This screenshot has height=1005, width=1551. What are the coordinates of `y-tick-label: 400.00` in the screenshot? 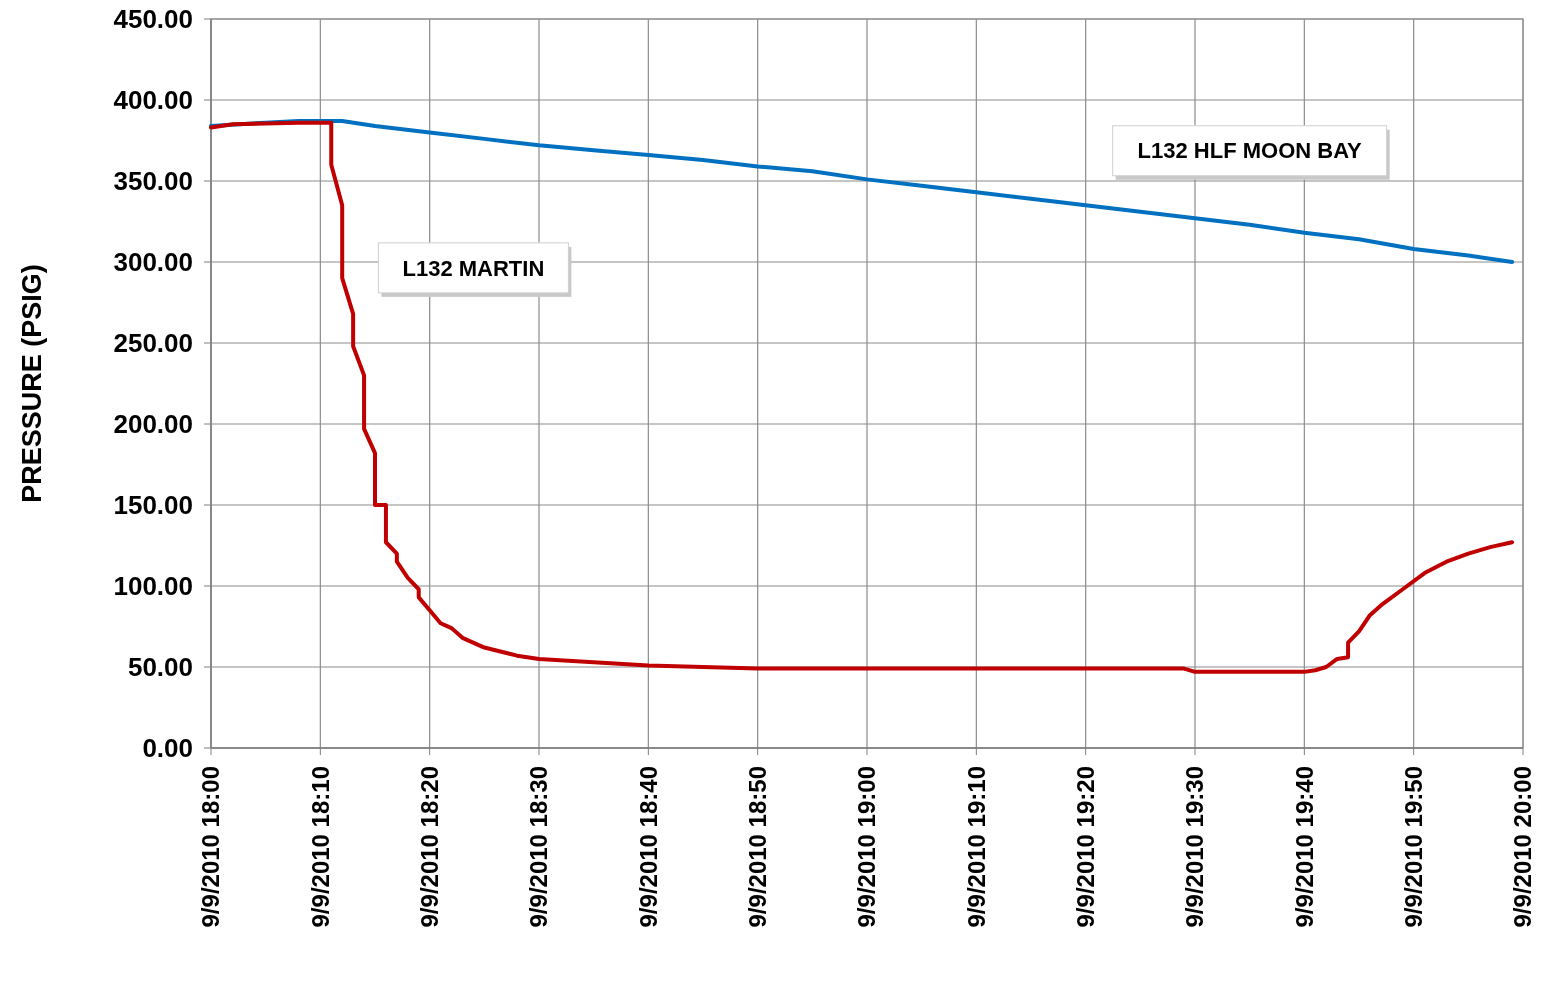 It's located at (153, 100).